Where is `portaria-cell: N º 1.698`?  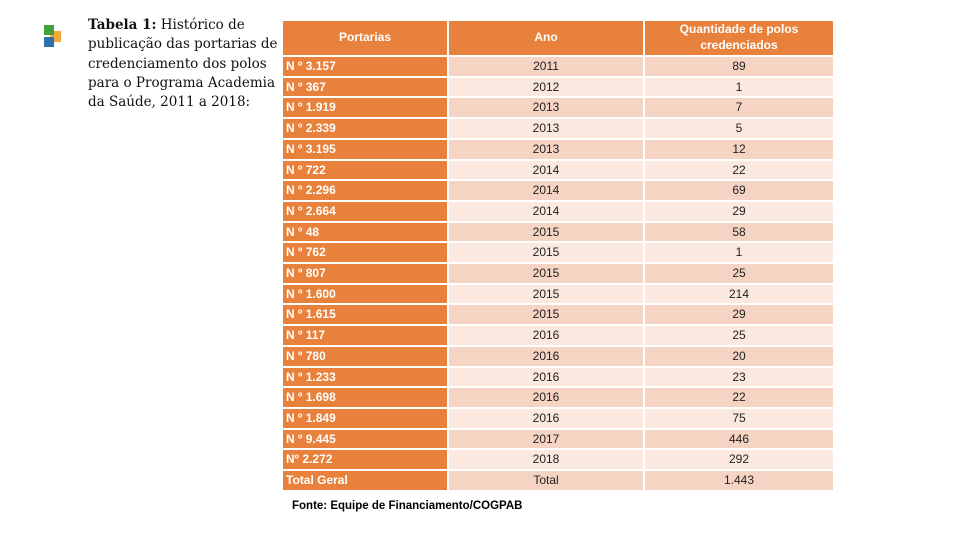 portaria-cell: N º 1.698 is located at coordinates (365, 397).